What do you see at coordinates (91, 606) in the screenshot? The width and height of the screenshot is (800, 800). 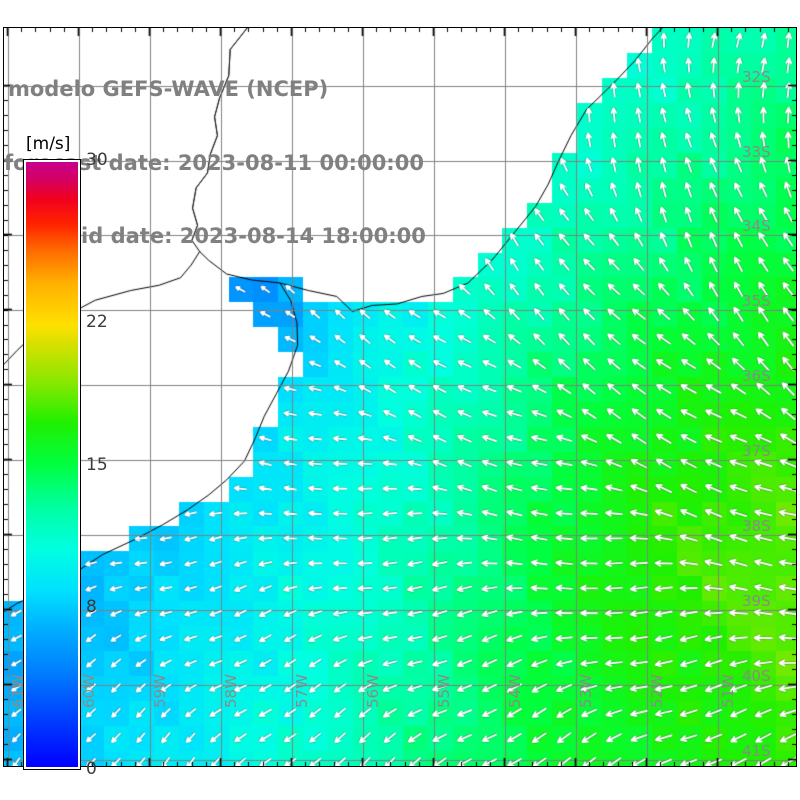 I see `colorbar-tick-label: 8` at bounding box center [91, 606].